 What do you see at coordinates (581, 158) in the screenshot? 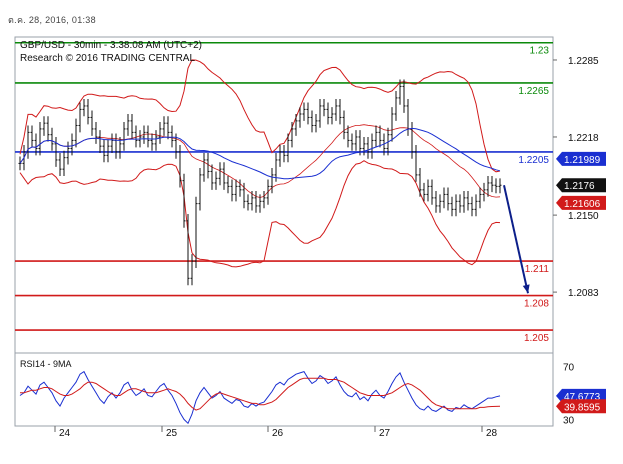
I see `price-tag-0: 1.21989` at bounding box center [581, 158].